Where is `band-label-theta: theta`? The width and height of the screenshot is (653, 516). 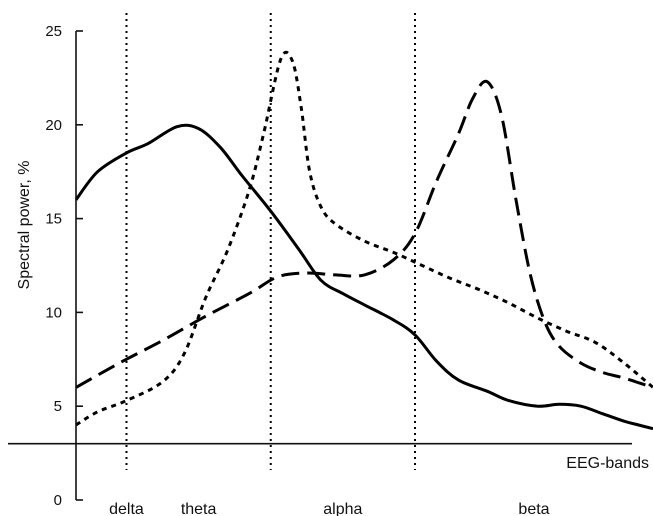 band-label-theta: theta is located at coordinates (199, 508).